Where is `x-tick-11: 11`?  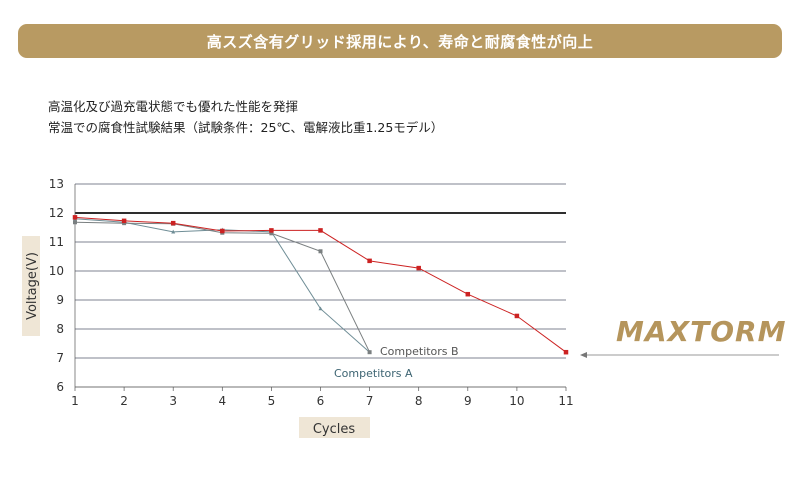 x-tick-11: 11 is located at coordinates (565, 401).